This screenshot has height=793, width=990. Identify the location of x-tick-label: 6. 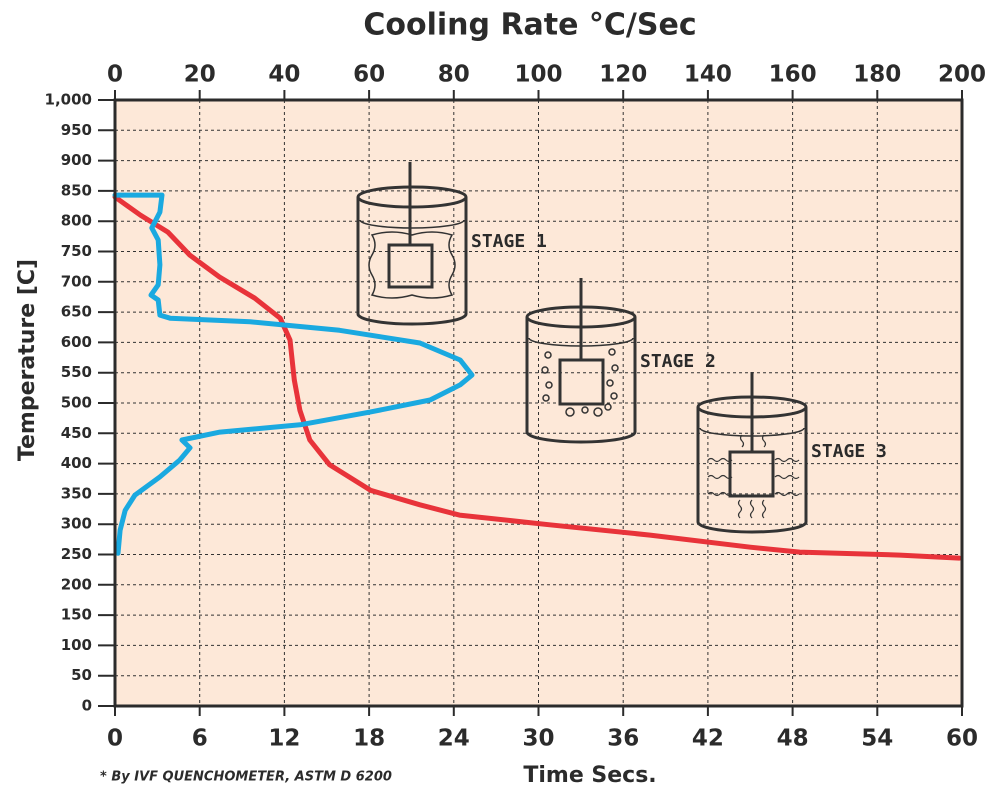
(200, 739).